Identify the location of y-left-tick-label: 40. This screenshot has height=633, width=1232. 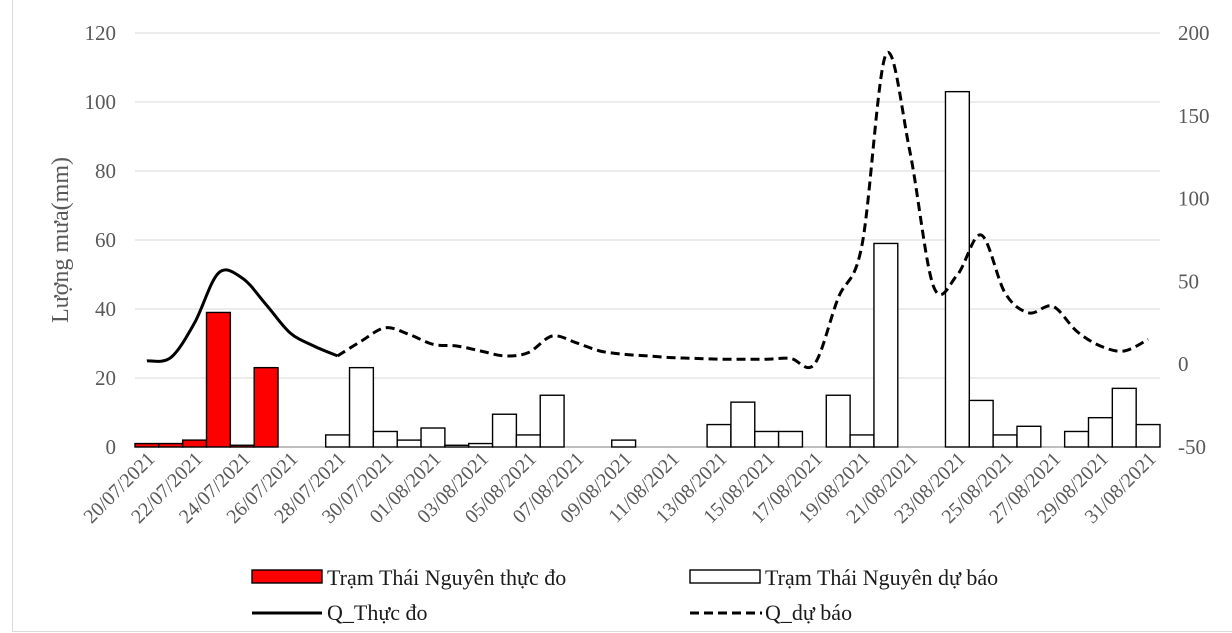
(105, 309).